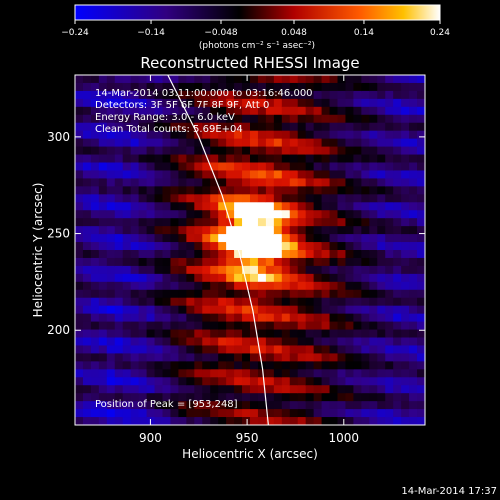  I want to click on footer-timestamp: 14-Mar-2014 17:37, so click(449, 491).